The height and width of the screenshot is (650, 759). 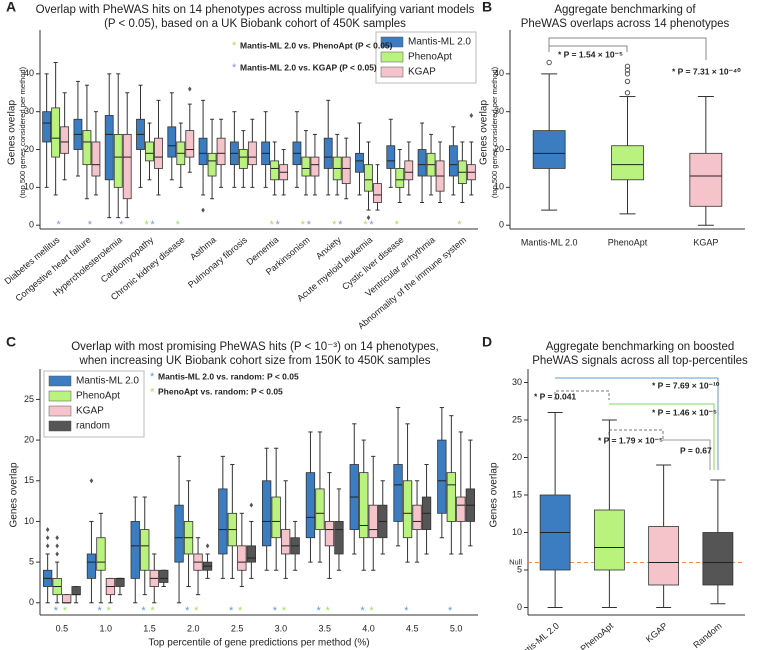 What do you see at coordinates (98, 396) in the screenshot?
I see `legend-label: PhenoApt` at bounding box center [98, 396].